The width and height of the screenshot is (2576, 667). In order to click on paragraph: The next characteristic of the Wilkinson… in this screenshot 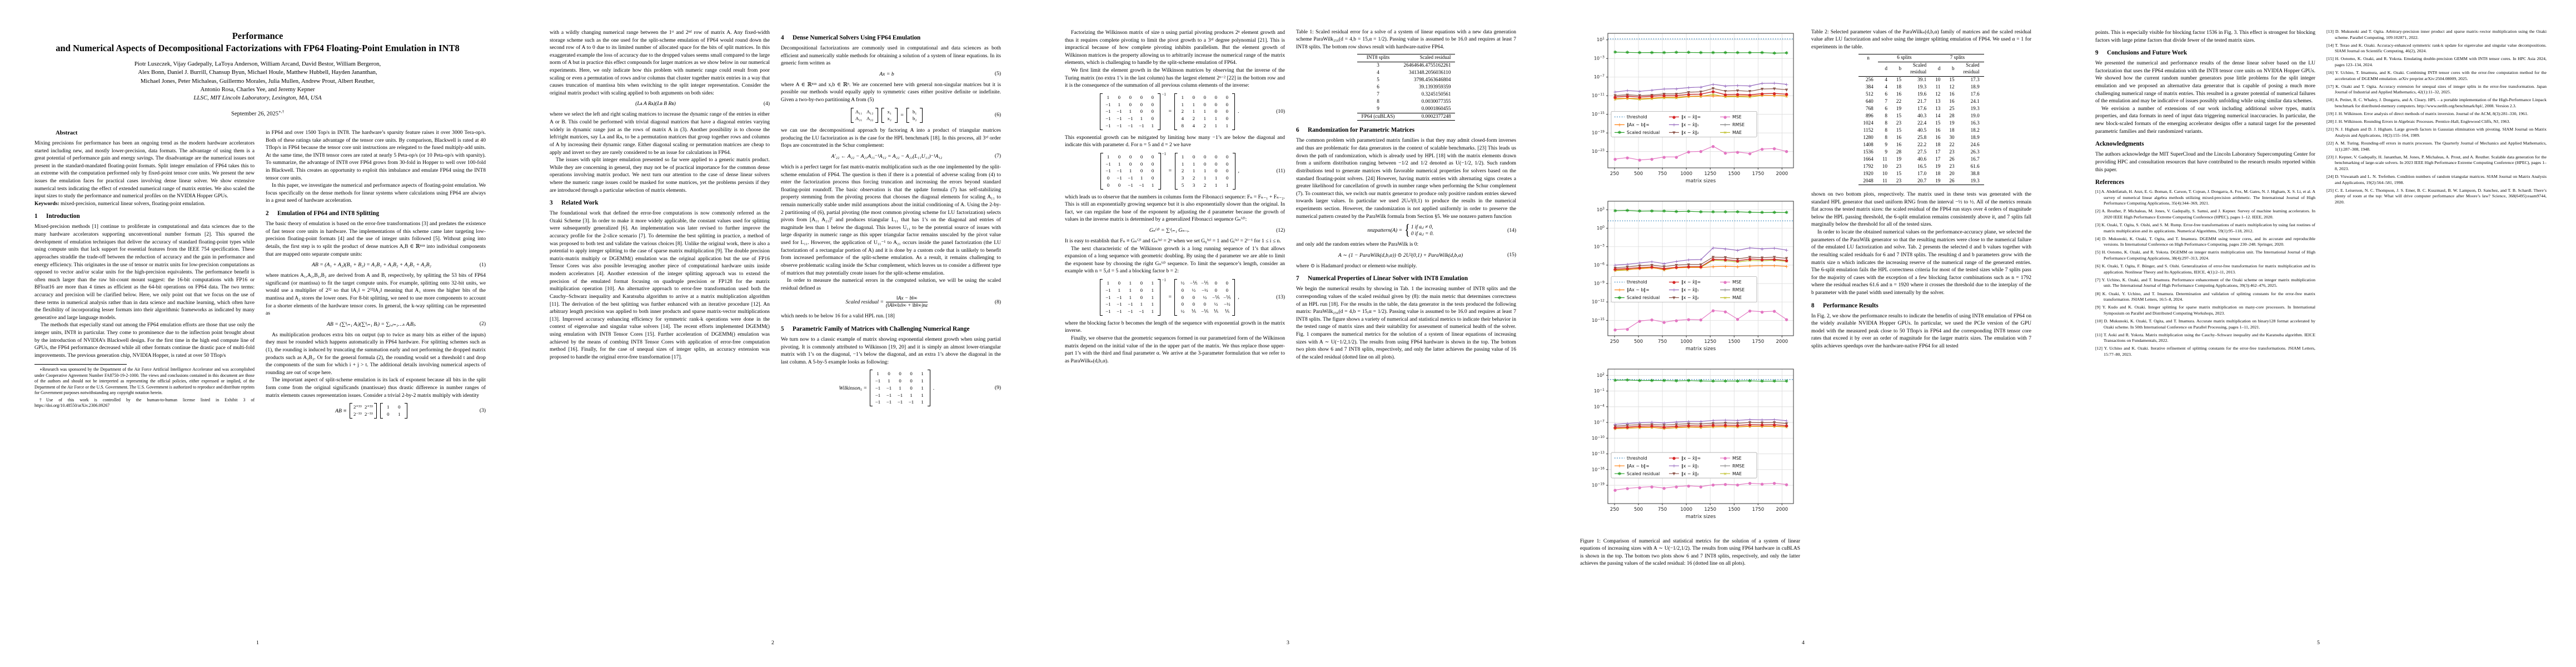, I will do `click(1175, 260)`.